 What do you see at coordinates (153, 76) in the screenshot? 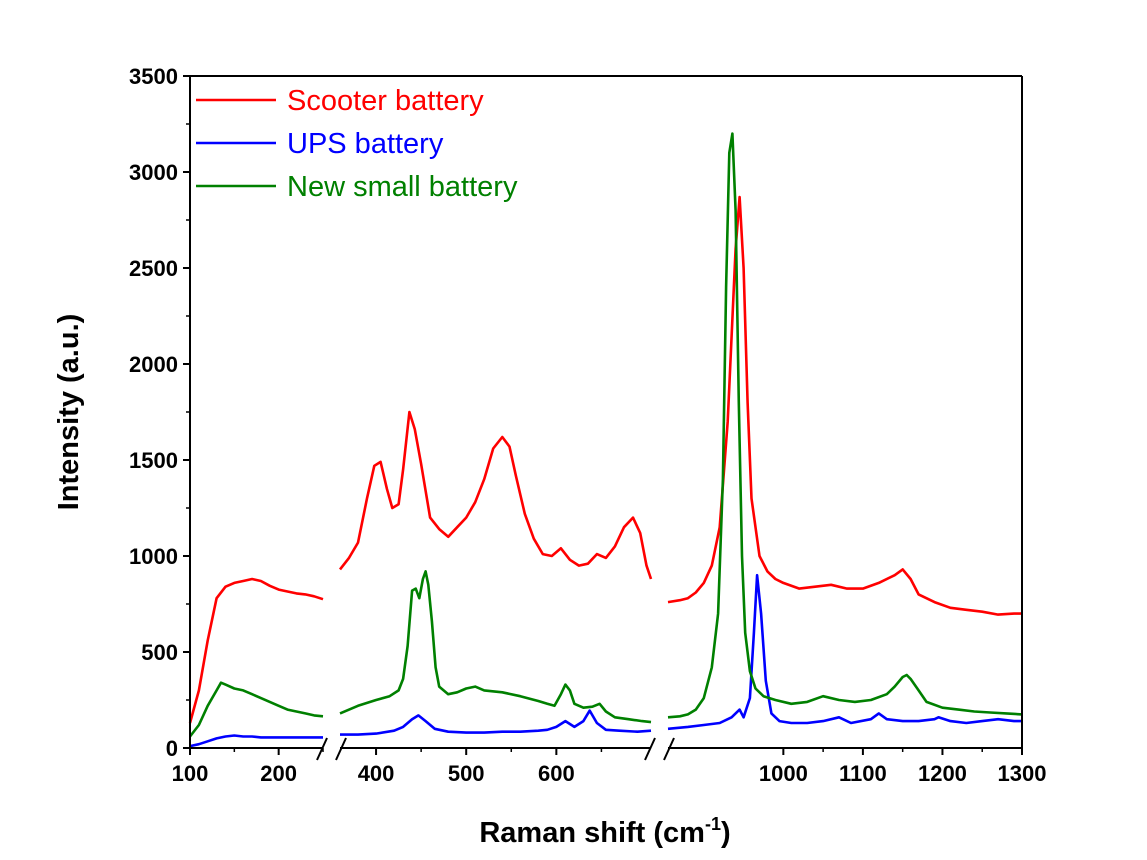
I see `y-tick-label: 3500` at bounding box center [153, 76].